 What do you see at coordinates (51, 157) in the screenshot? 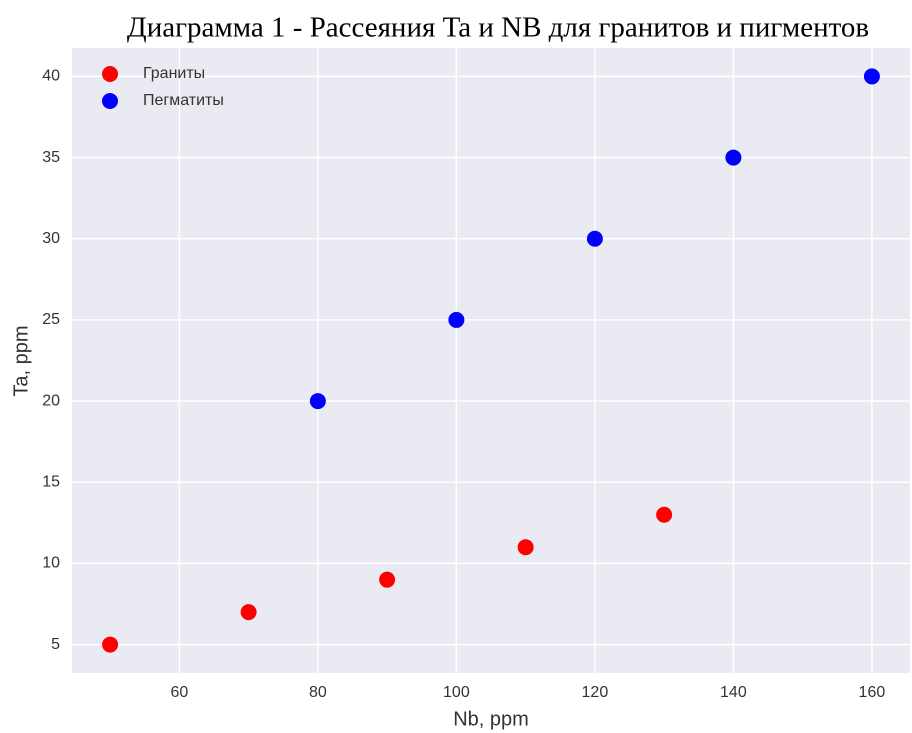
I see `y-tick-label: 35` at bounding box center [51, 157].